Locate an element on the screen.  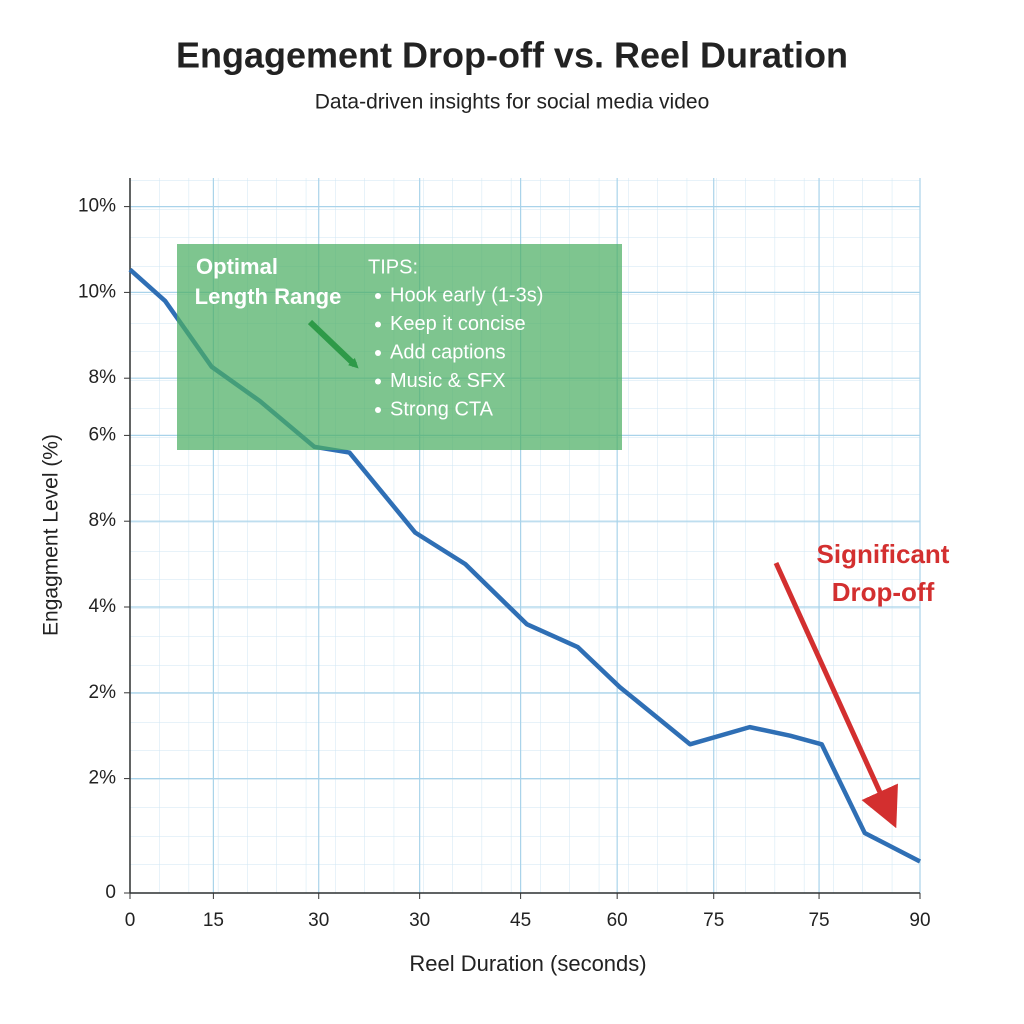
x-axis-label: Reel Duration (seconds) is located at coordinates (527, 963).